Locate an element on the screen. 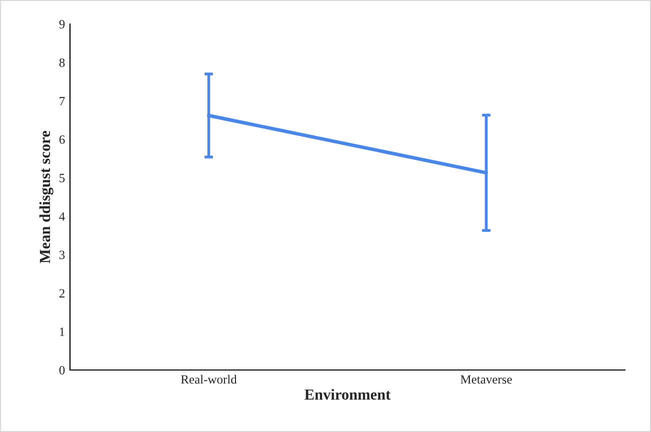 Image resolution: width=651 pixels, height=432 pixels. x-tick-label: Metaverse is located at coordinates (486, 379).